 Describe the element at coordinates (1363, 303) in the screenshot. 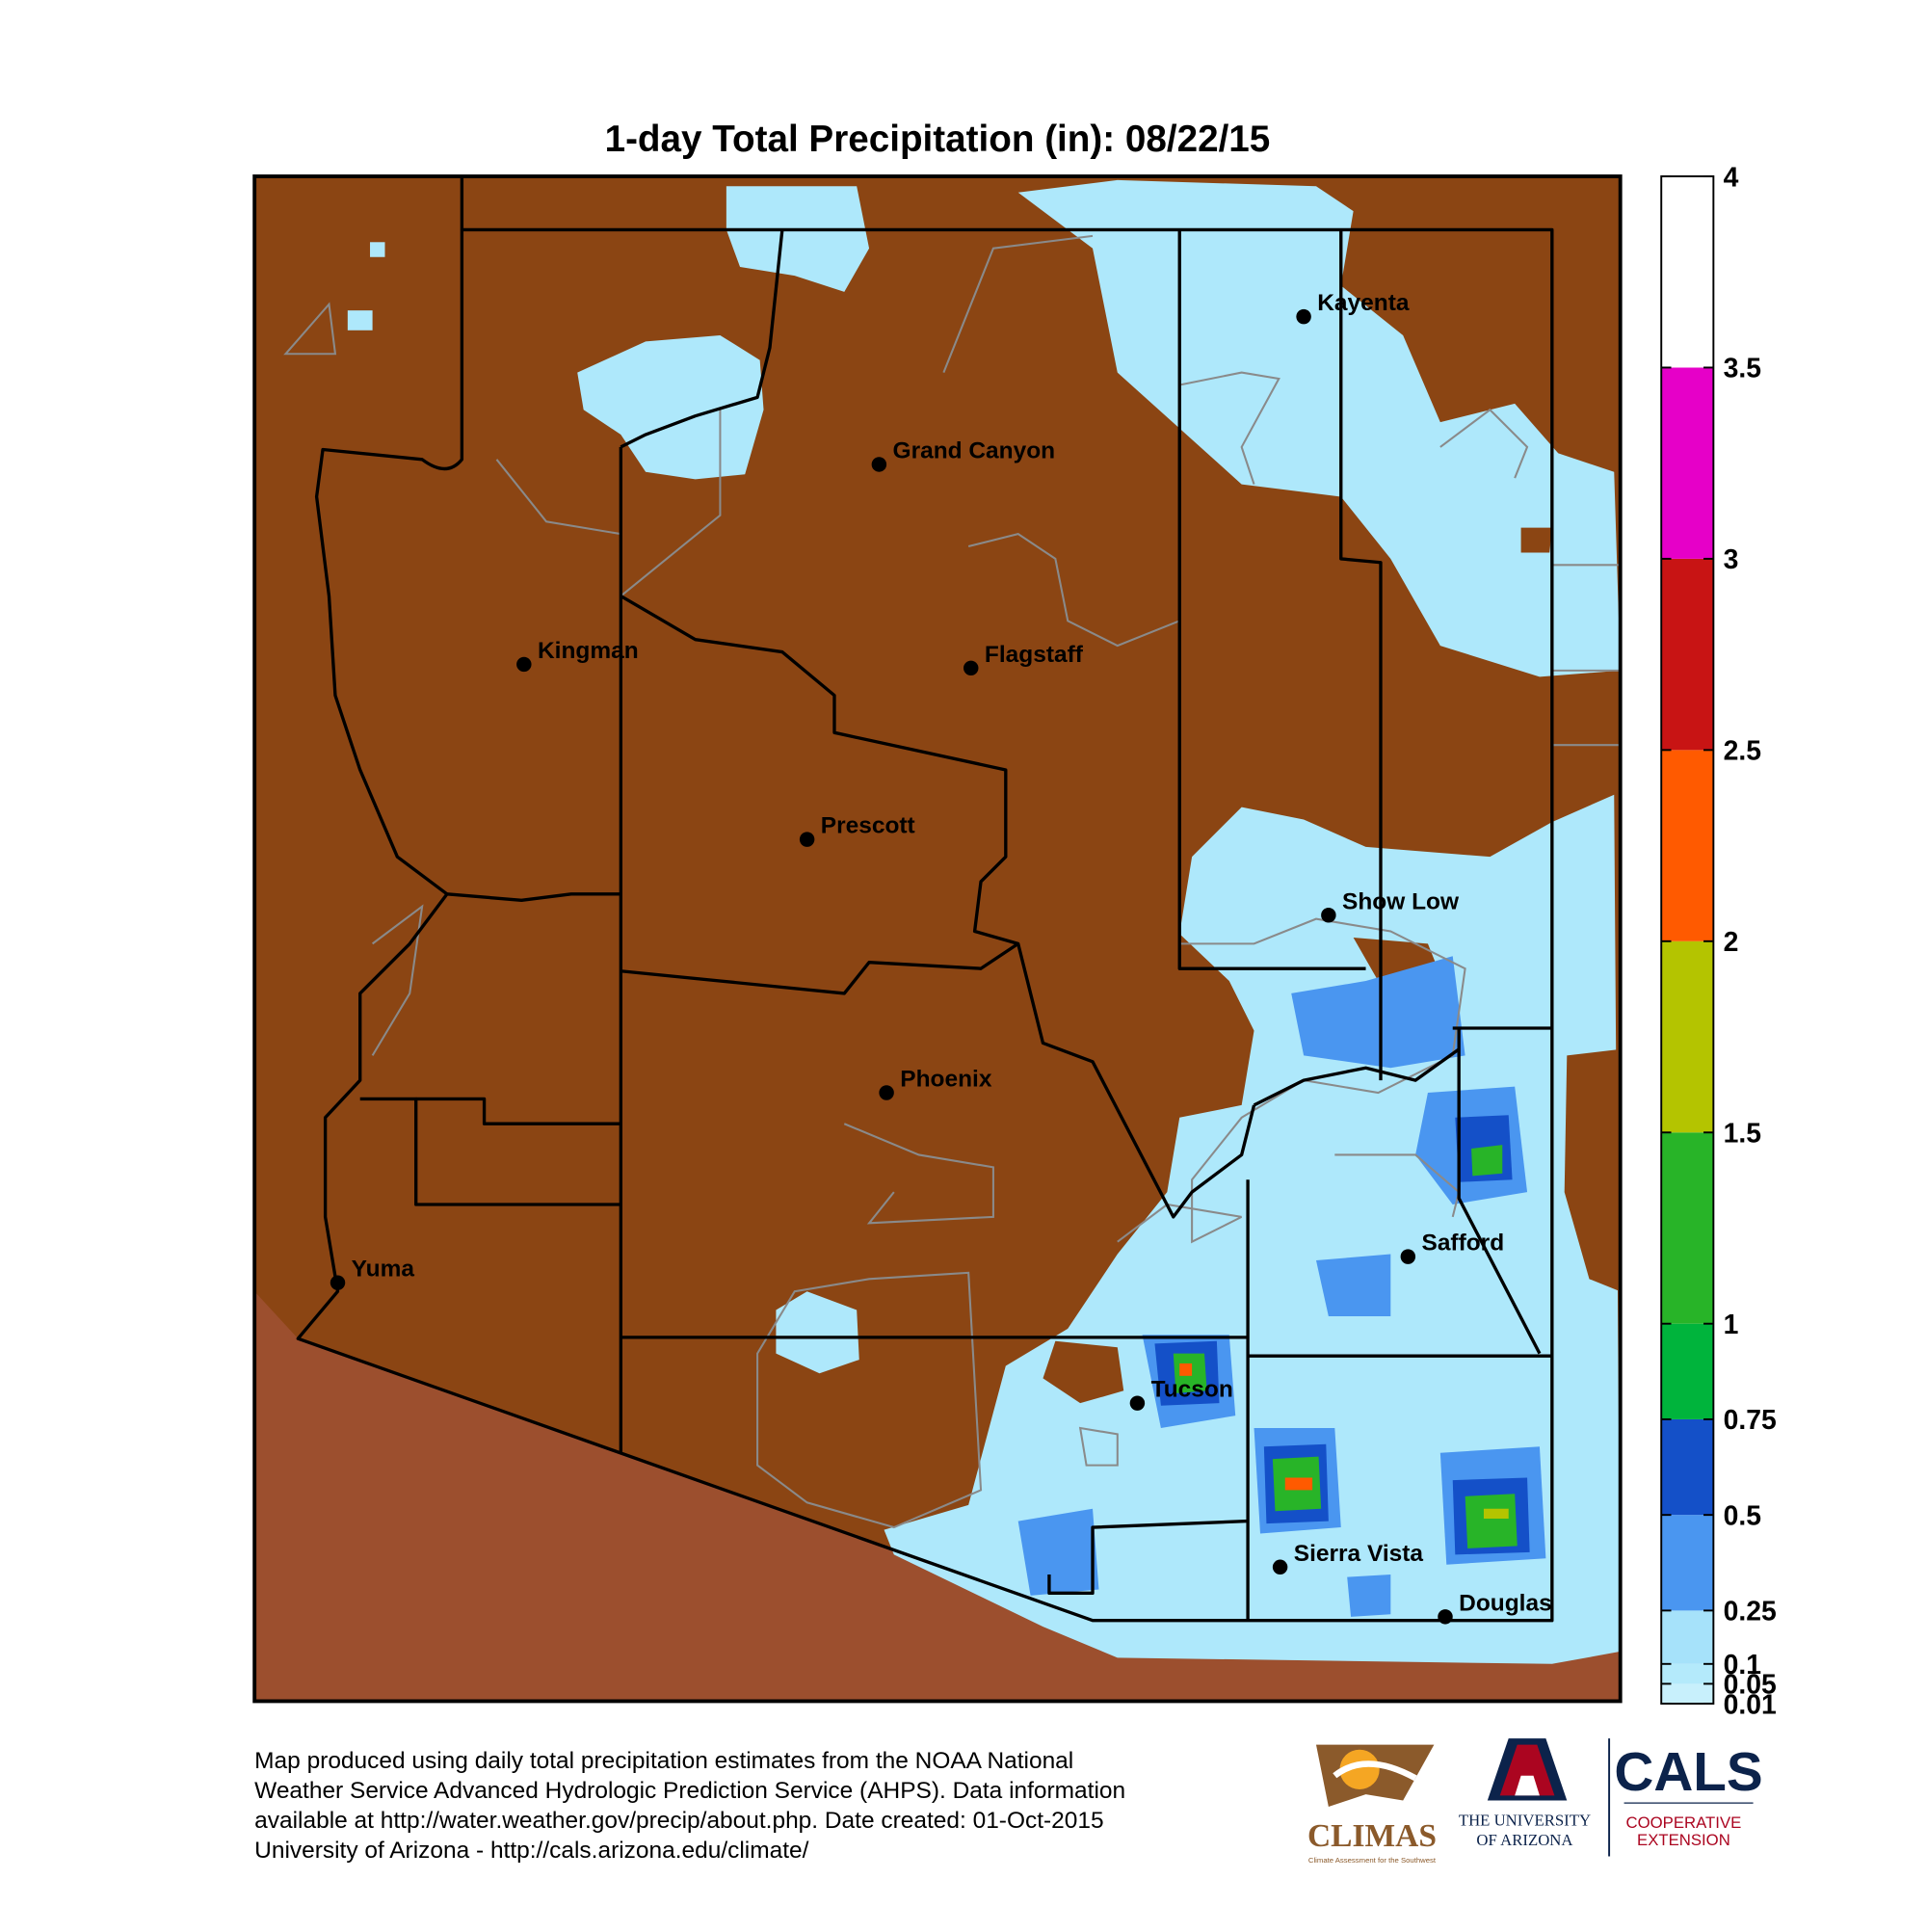

I see `city-label: Kayenta` at that location.